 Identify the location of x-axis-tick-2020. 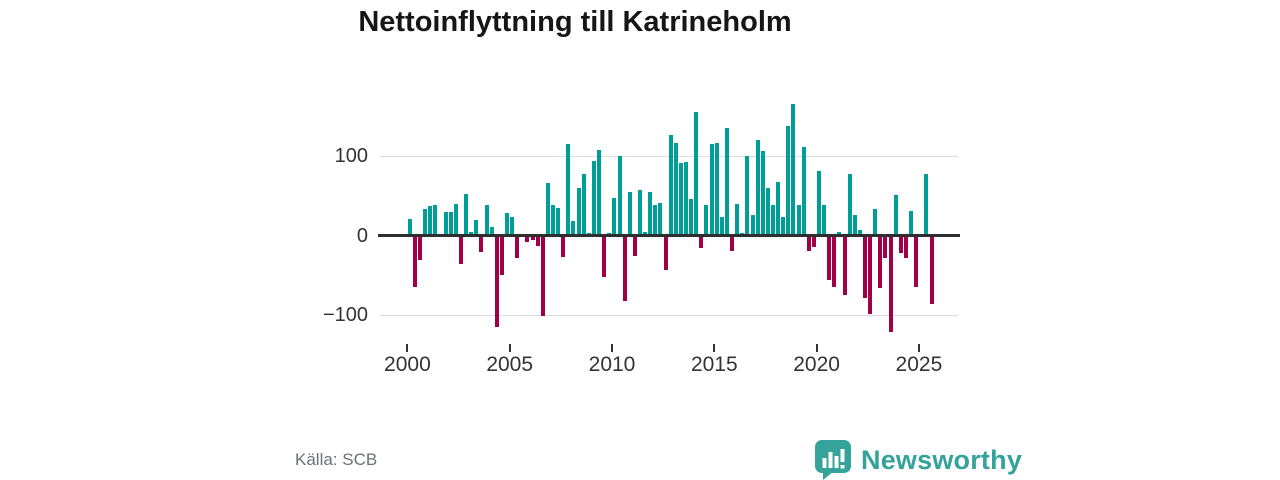
(816, 348).